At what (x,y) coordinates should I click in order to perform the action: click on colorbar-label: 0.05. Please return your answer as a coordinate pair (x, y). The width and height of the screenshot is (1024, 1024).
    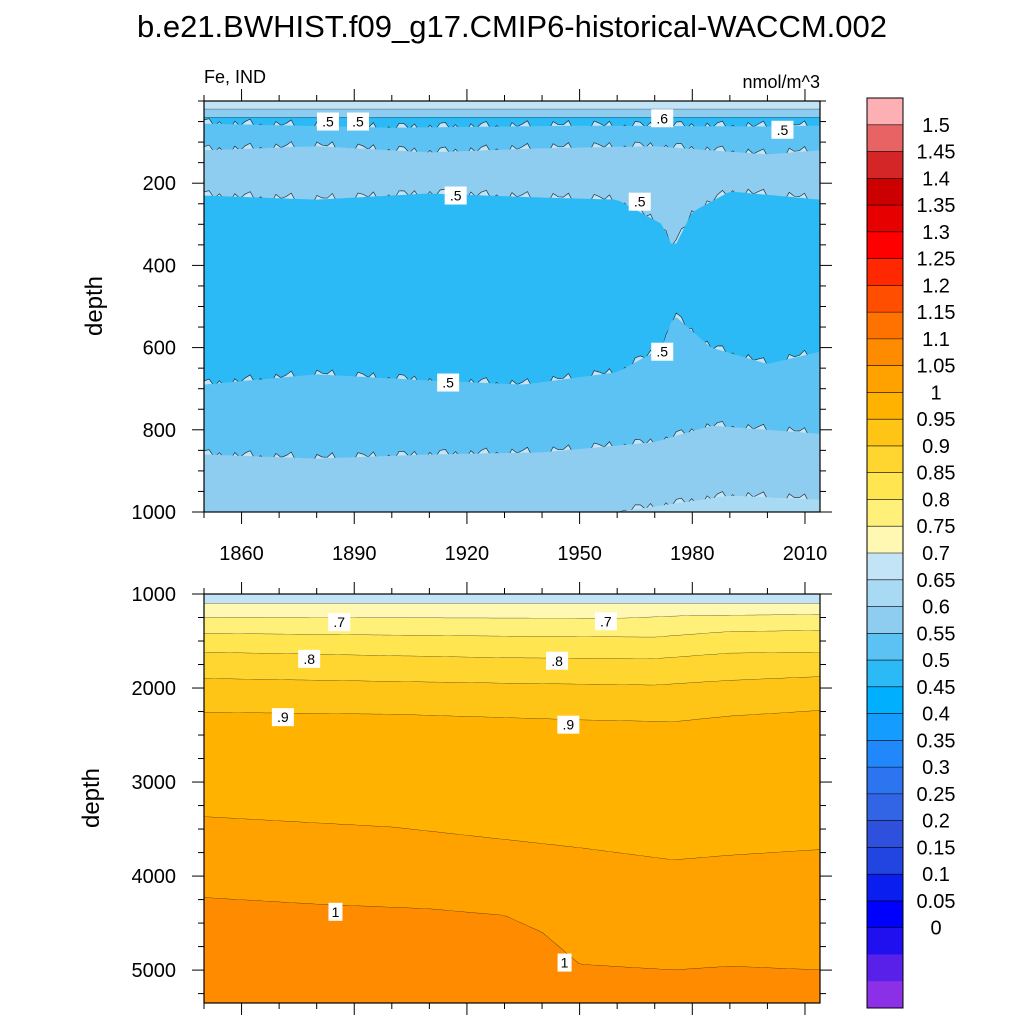
    Looking at the image, I should click on (936, 902).